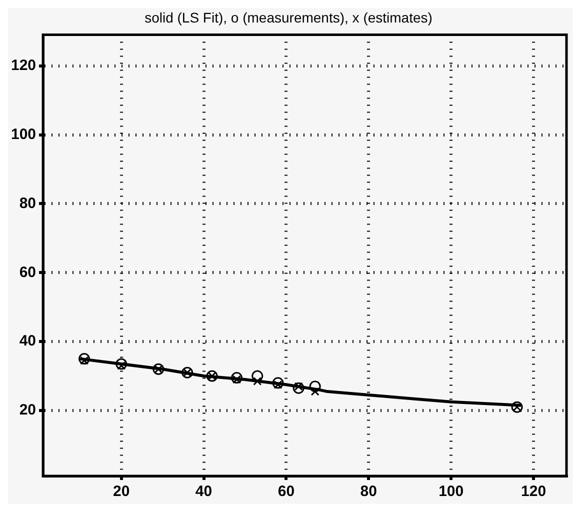 This screenshot has width=581, height=512. I want to click on x-tick-label: 60, so click(286, 491).